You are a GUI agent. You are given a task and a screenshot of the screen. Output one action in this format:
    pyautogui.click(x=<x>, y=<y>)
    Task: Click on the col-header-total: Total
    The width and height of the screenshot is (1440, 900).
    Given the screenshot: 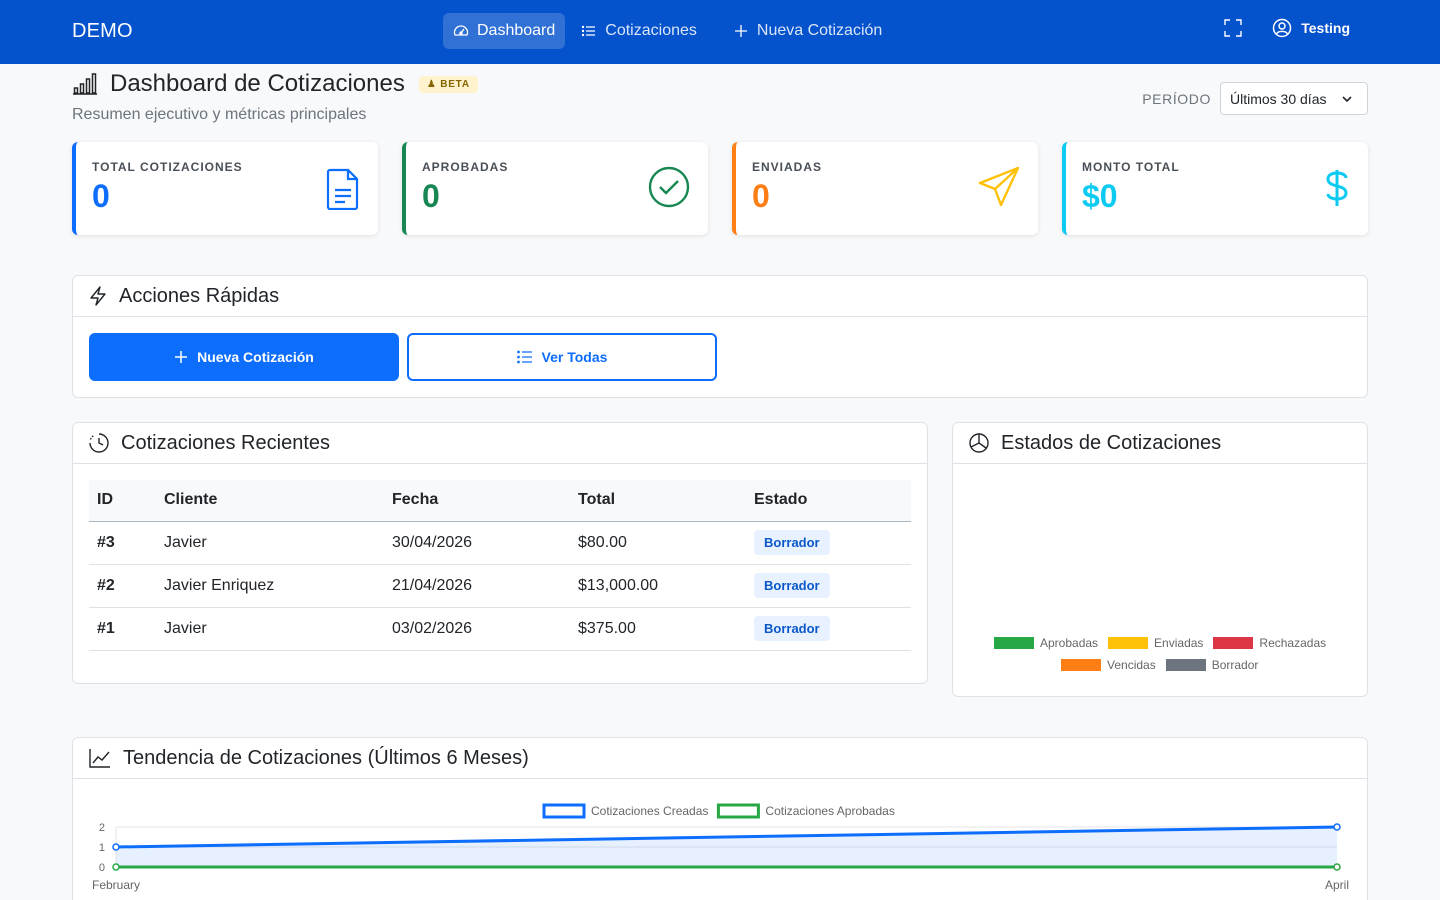 What is the action you would take?
    pyautogui.click(x=658, y=501)
    